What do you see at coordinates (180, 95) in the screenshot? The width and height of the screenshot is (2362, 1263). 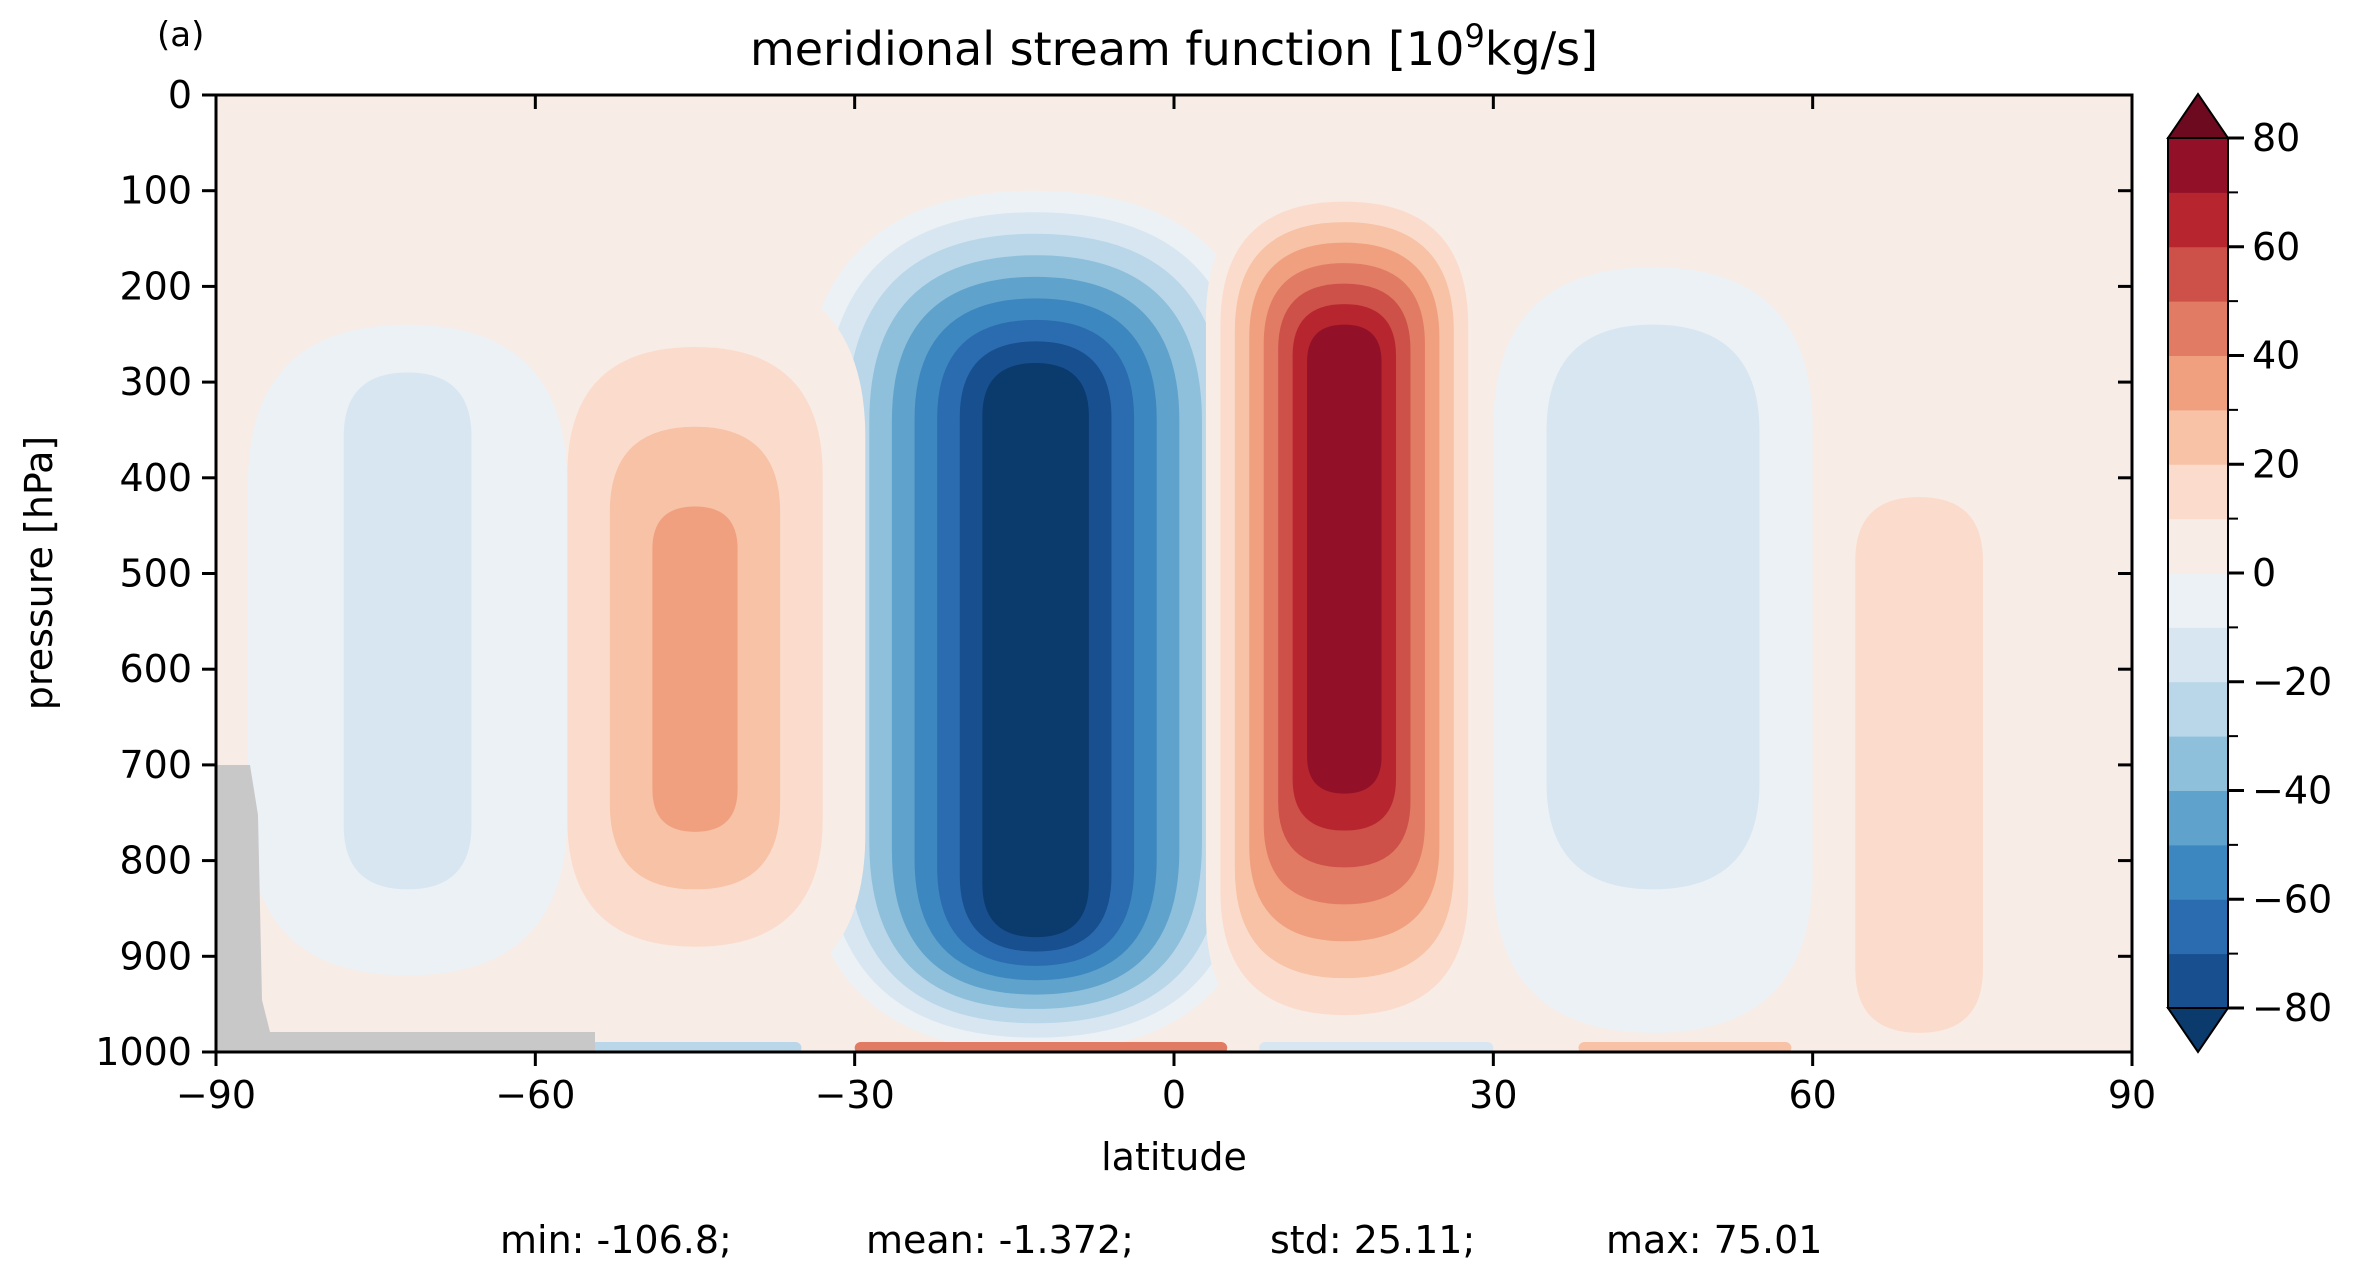 I see `y-tick-label: 0` at bounding box center [180, 95].